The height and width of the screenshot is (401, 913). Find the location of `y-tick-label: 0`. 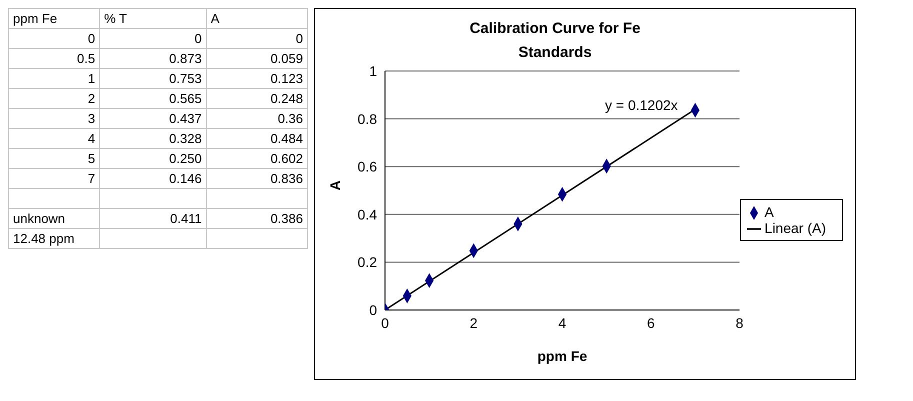

y-tick-label: 0 is located at coordinates (373, 310).